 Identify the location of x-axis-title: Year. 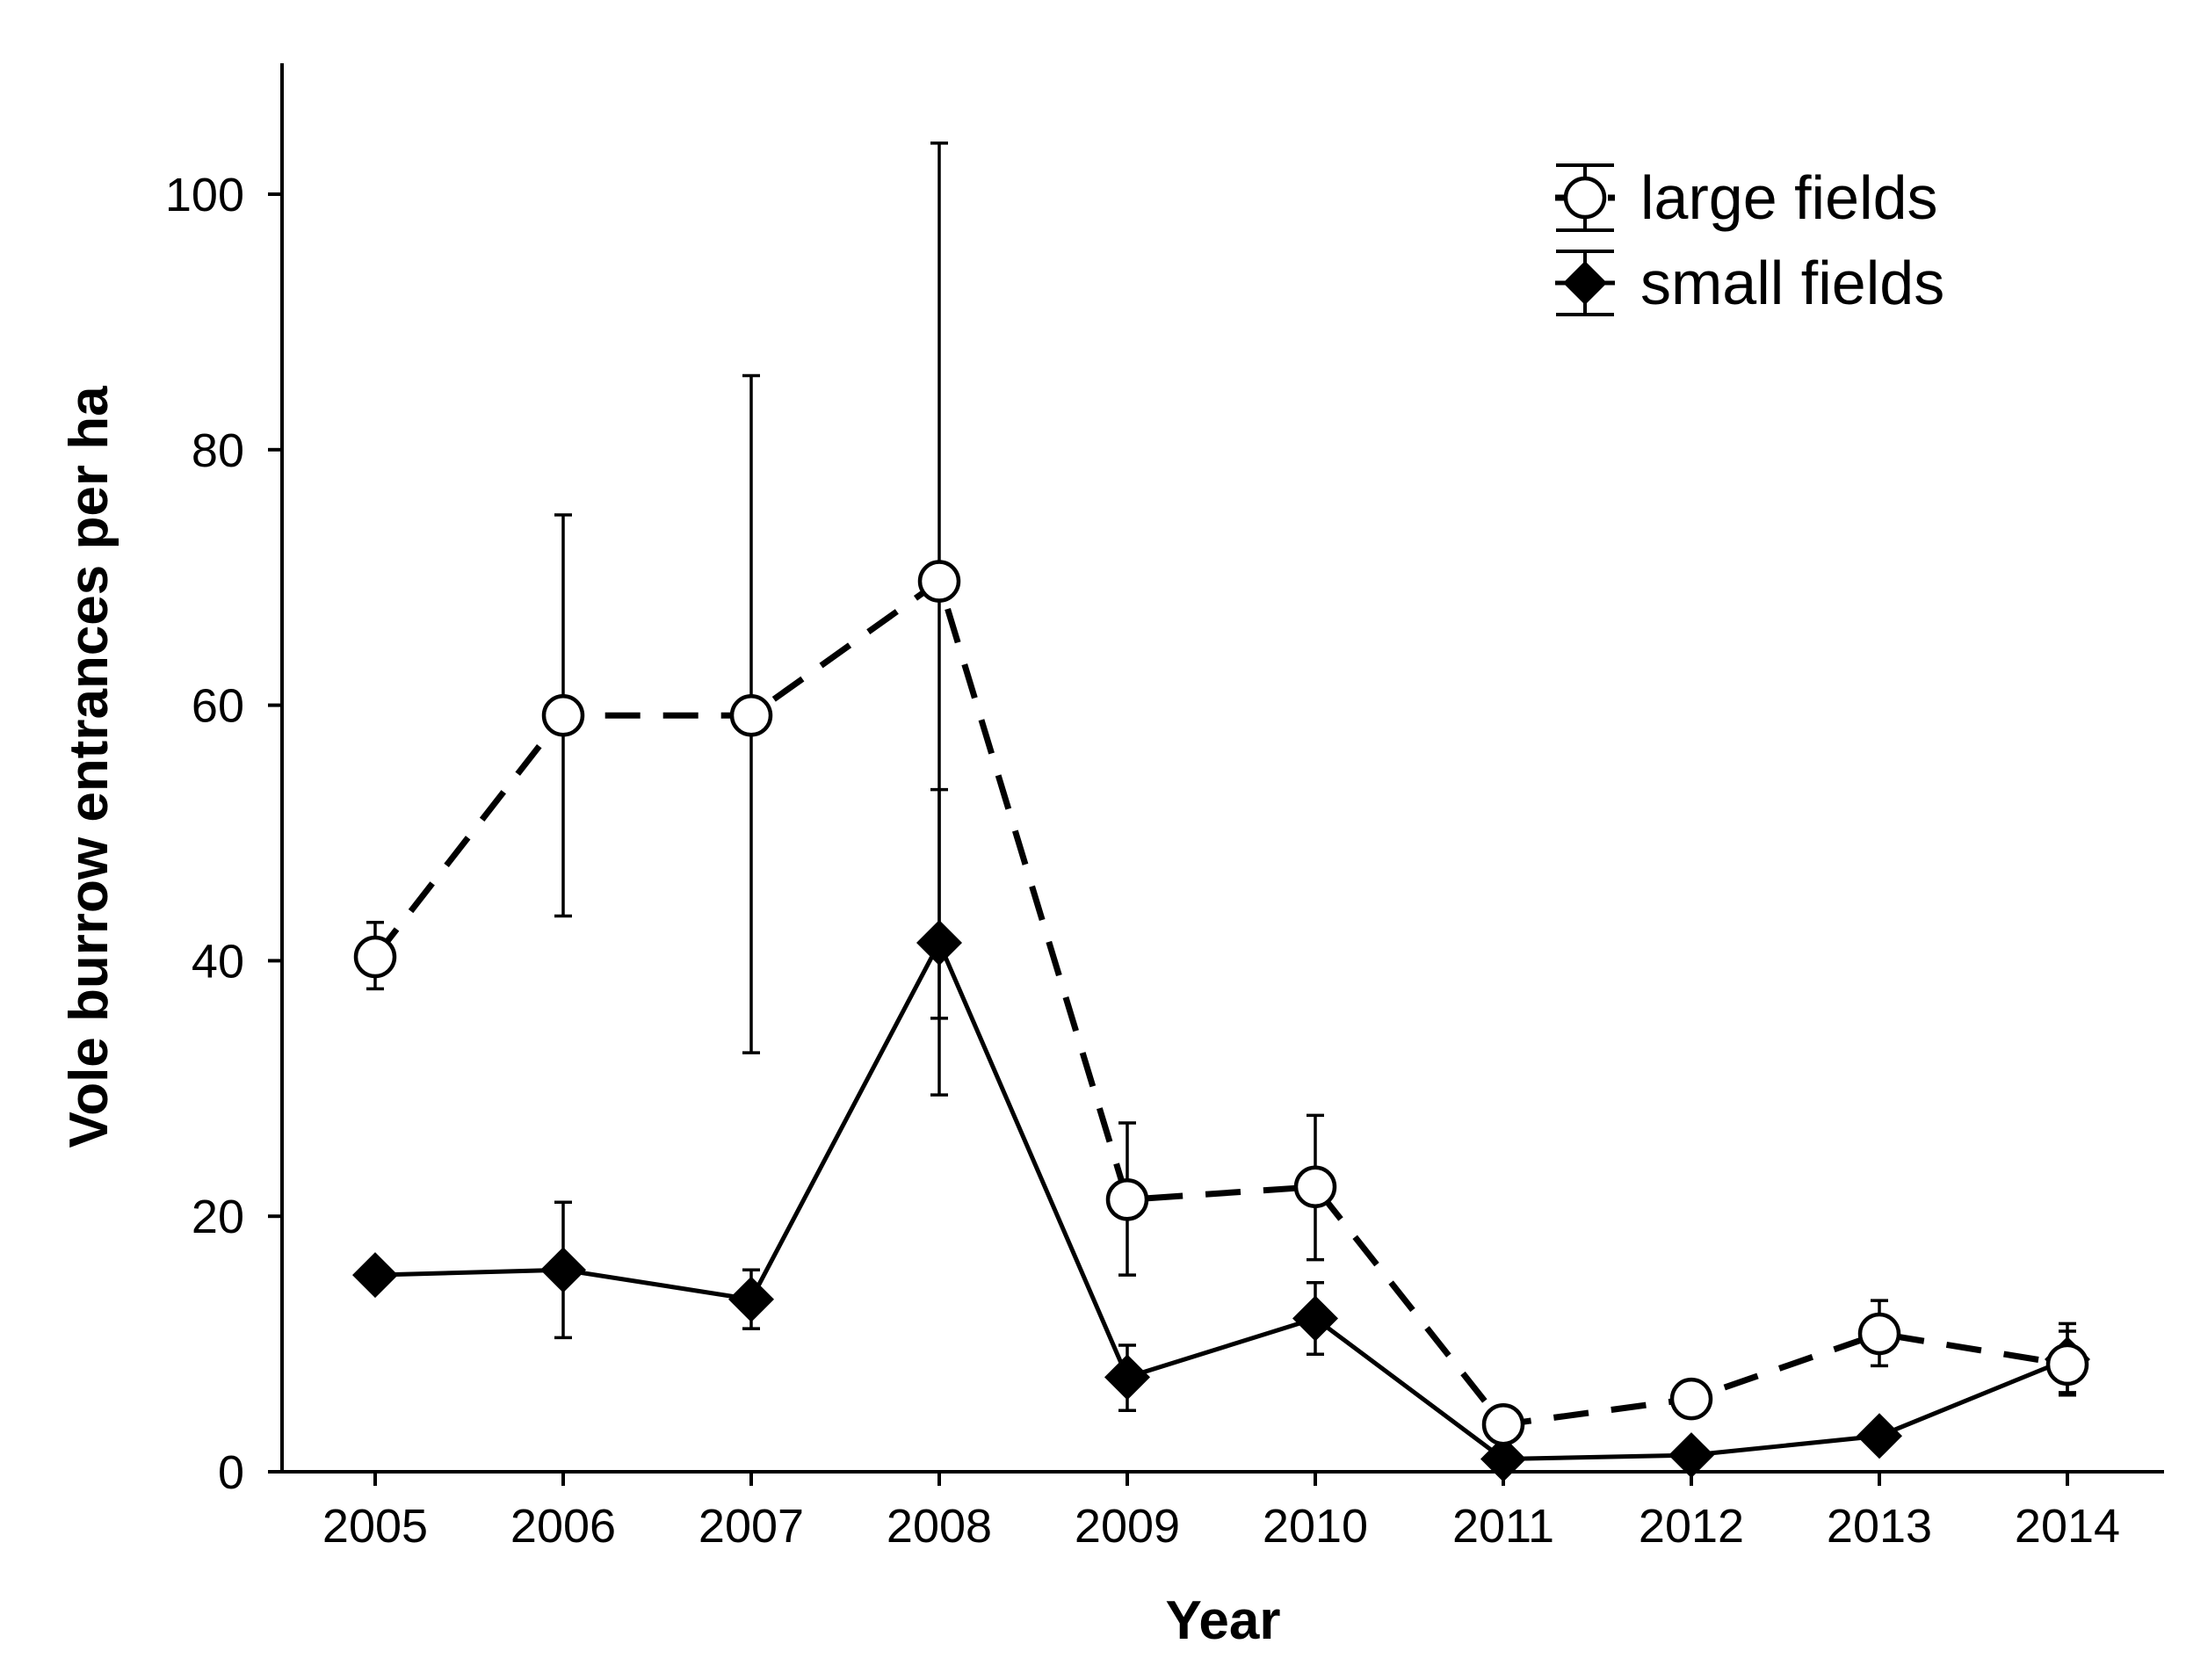
(1222, 1620).